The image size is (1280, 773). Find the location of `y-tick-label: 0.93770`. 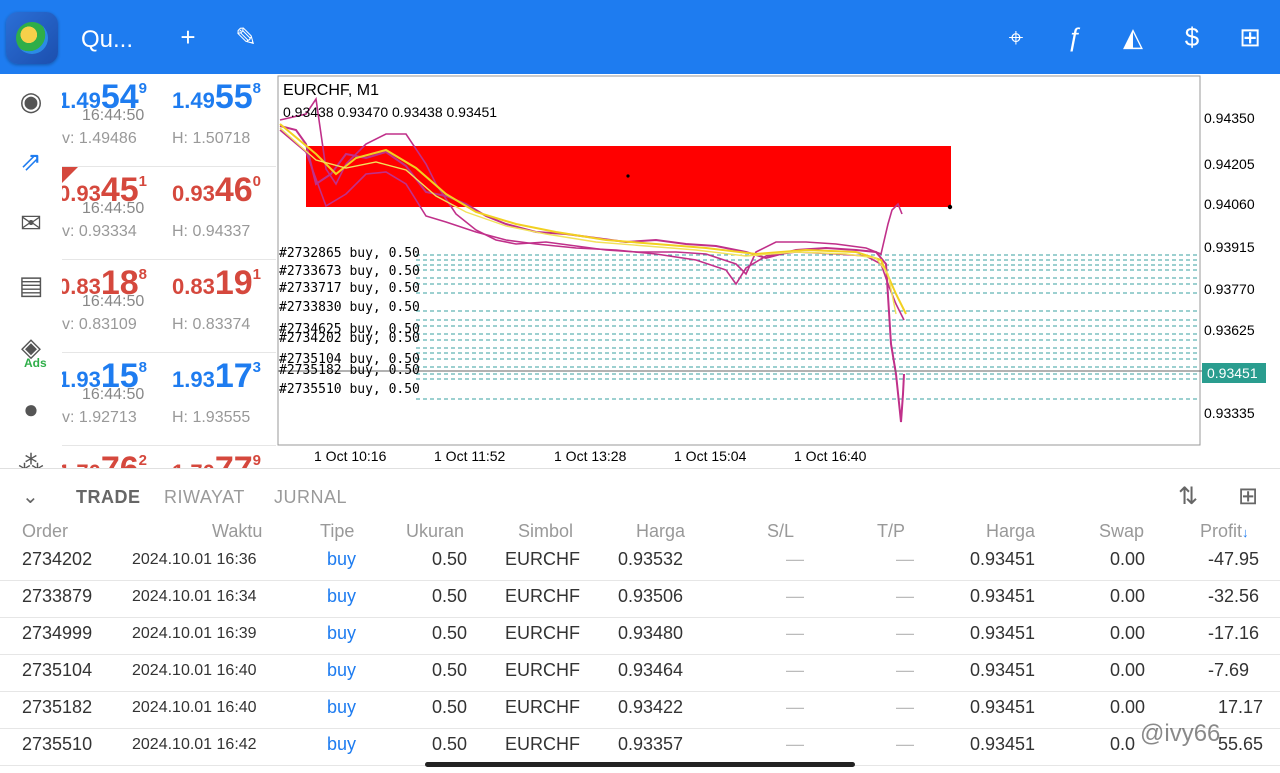

y-tick-label: 0.93770 is located at coordinates (1229, 289).